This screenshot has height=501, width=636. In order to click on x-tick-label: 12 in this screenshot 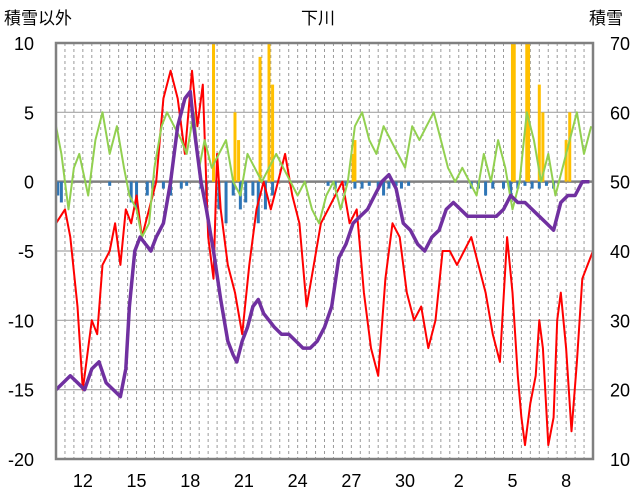, I will do `click(83, 481)`.